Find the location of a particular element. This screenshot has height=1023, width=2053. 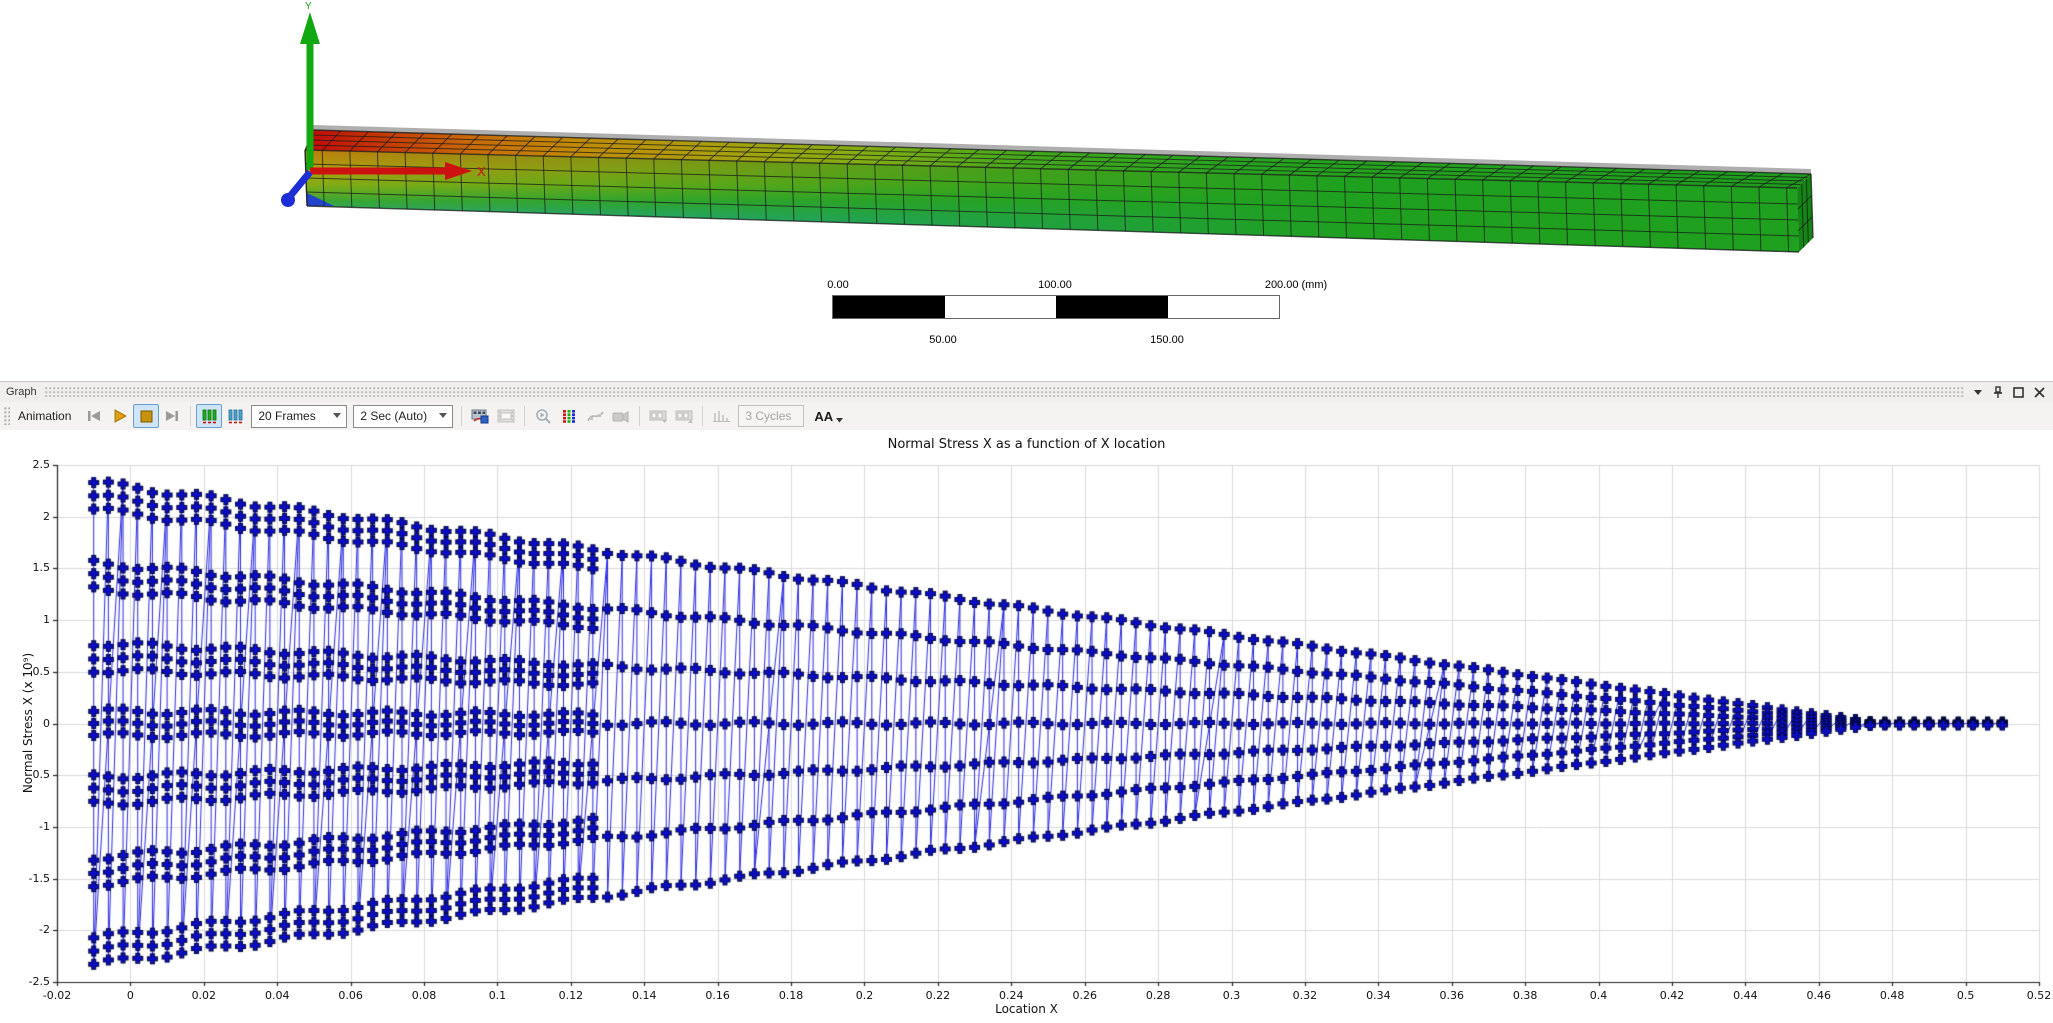

y-tick-label: -0.5 is located at coordinates (39, 775).